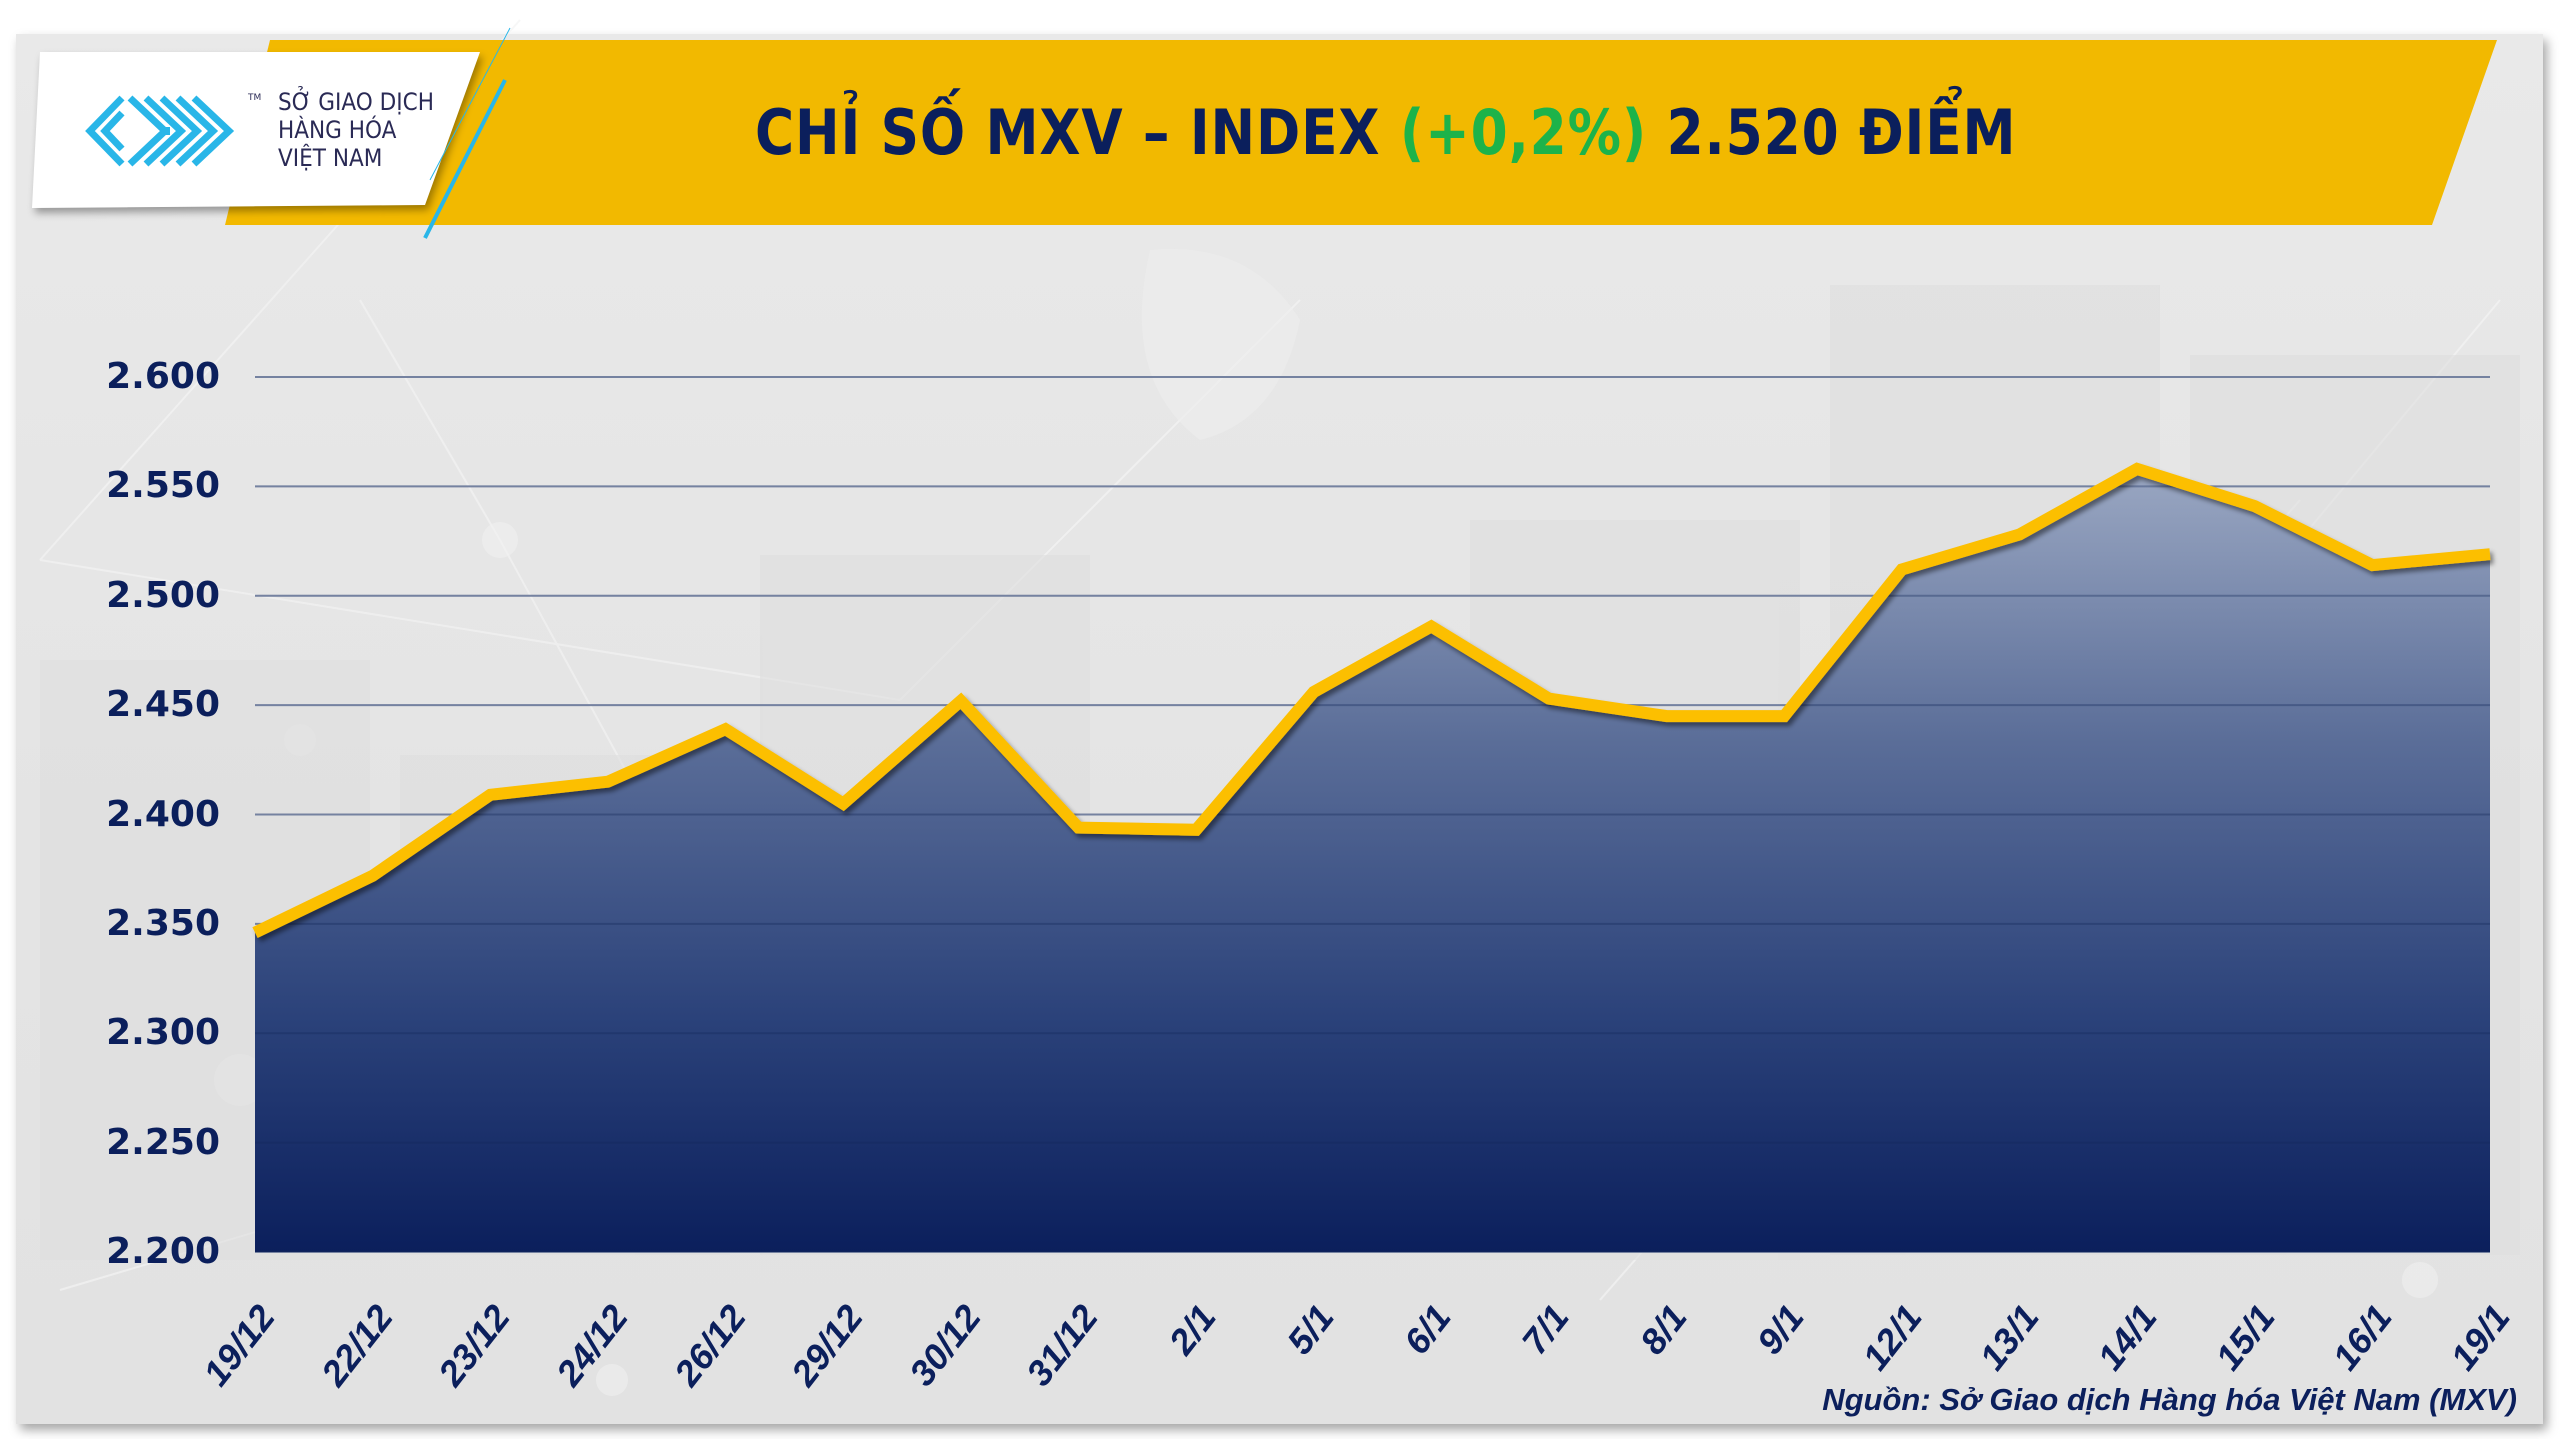  What do you see at coordinates (163, 1033) in the screenshot?
I see `y-tick-label: 2.300` at bounding box center [163, 1033].